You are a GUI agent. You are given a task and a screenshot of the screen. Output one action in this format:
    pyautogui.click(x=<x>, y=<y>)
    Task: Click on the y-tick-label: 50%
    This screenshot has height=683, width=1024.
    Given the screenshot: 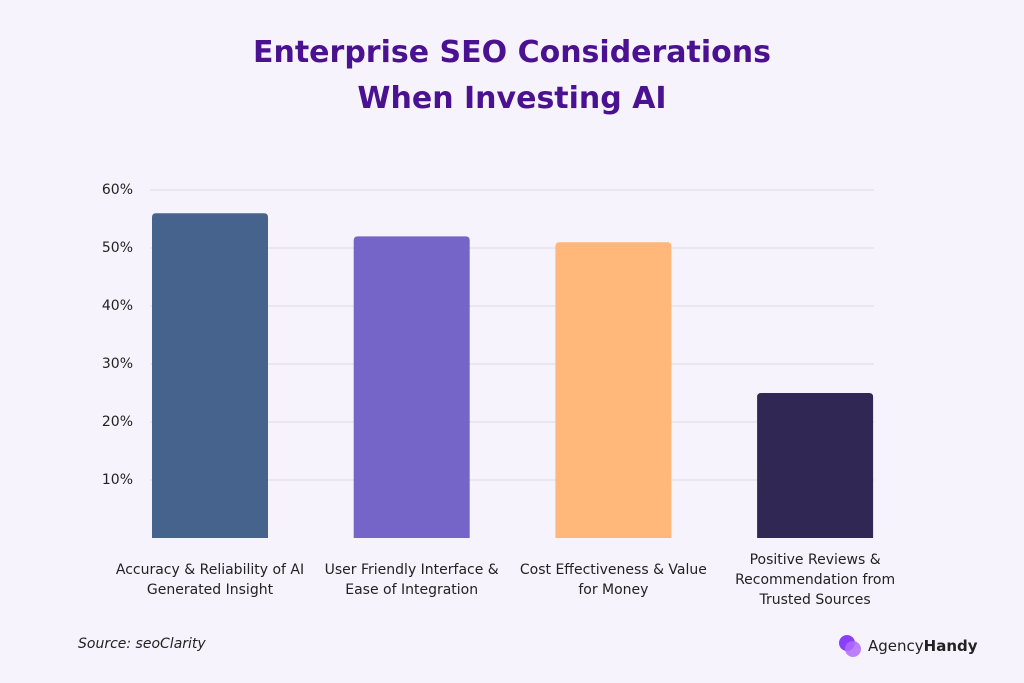 What is the action you would take?
    pyautogui.click(x=117, y=248)
    